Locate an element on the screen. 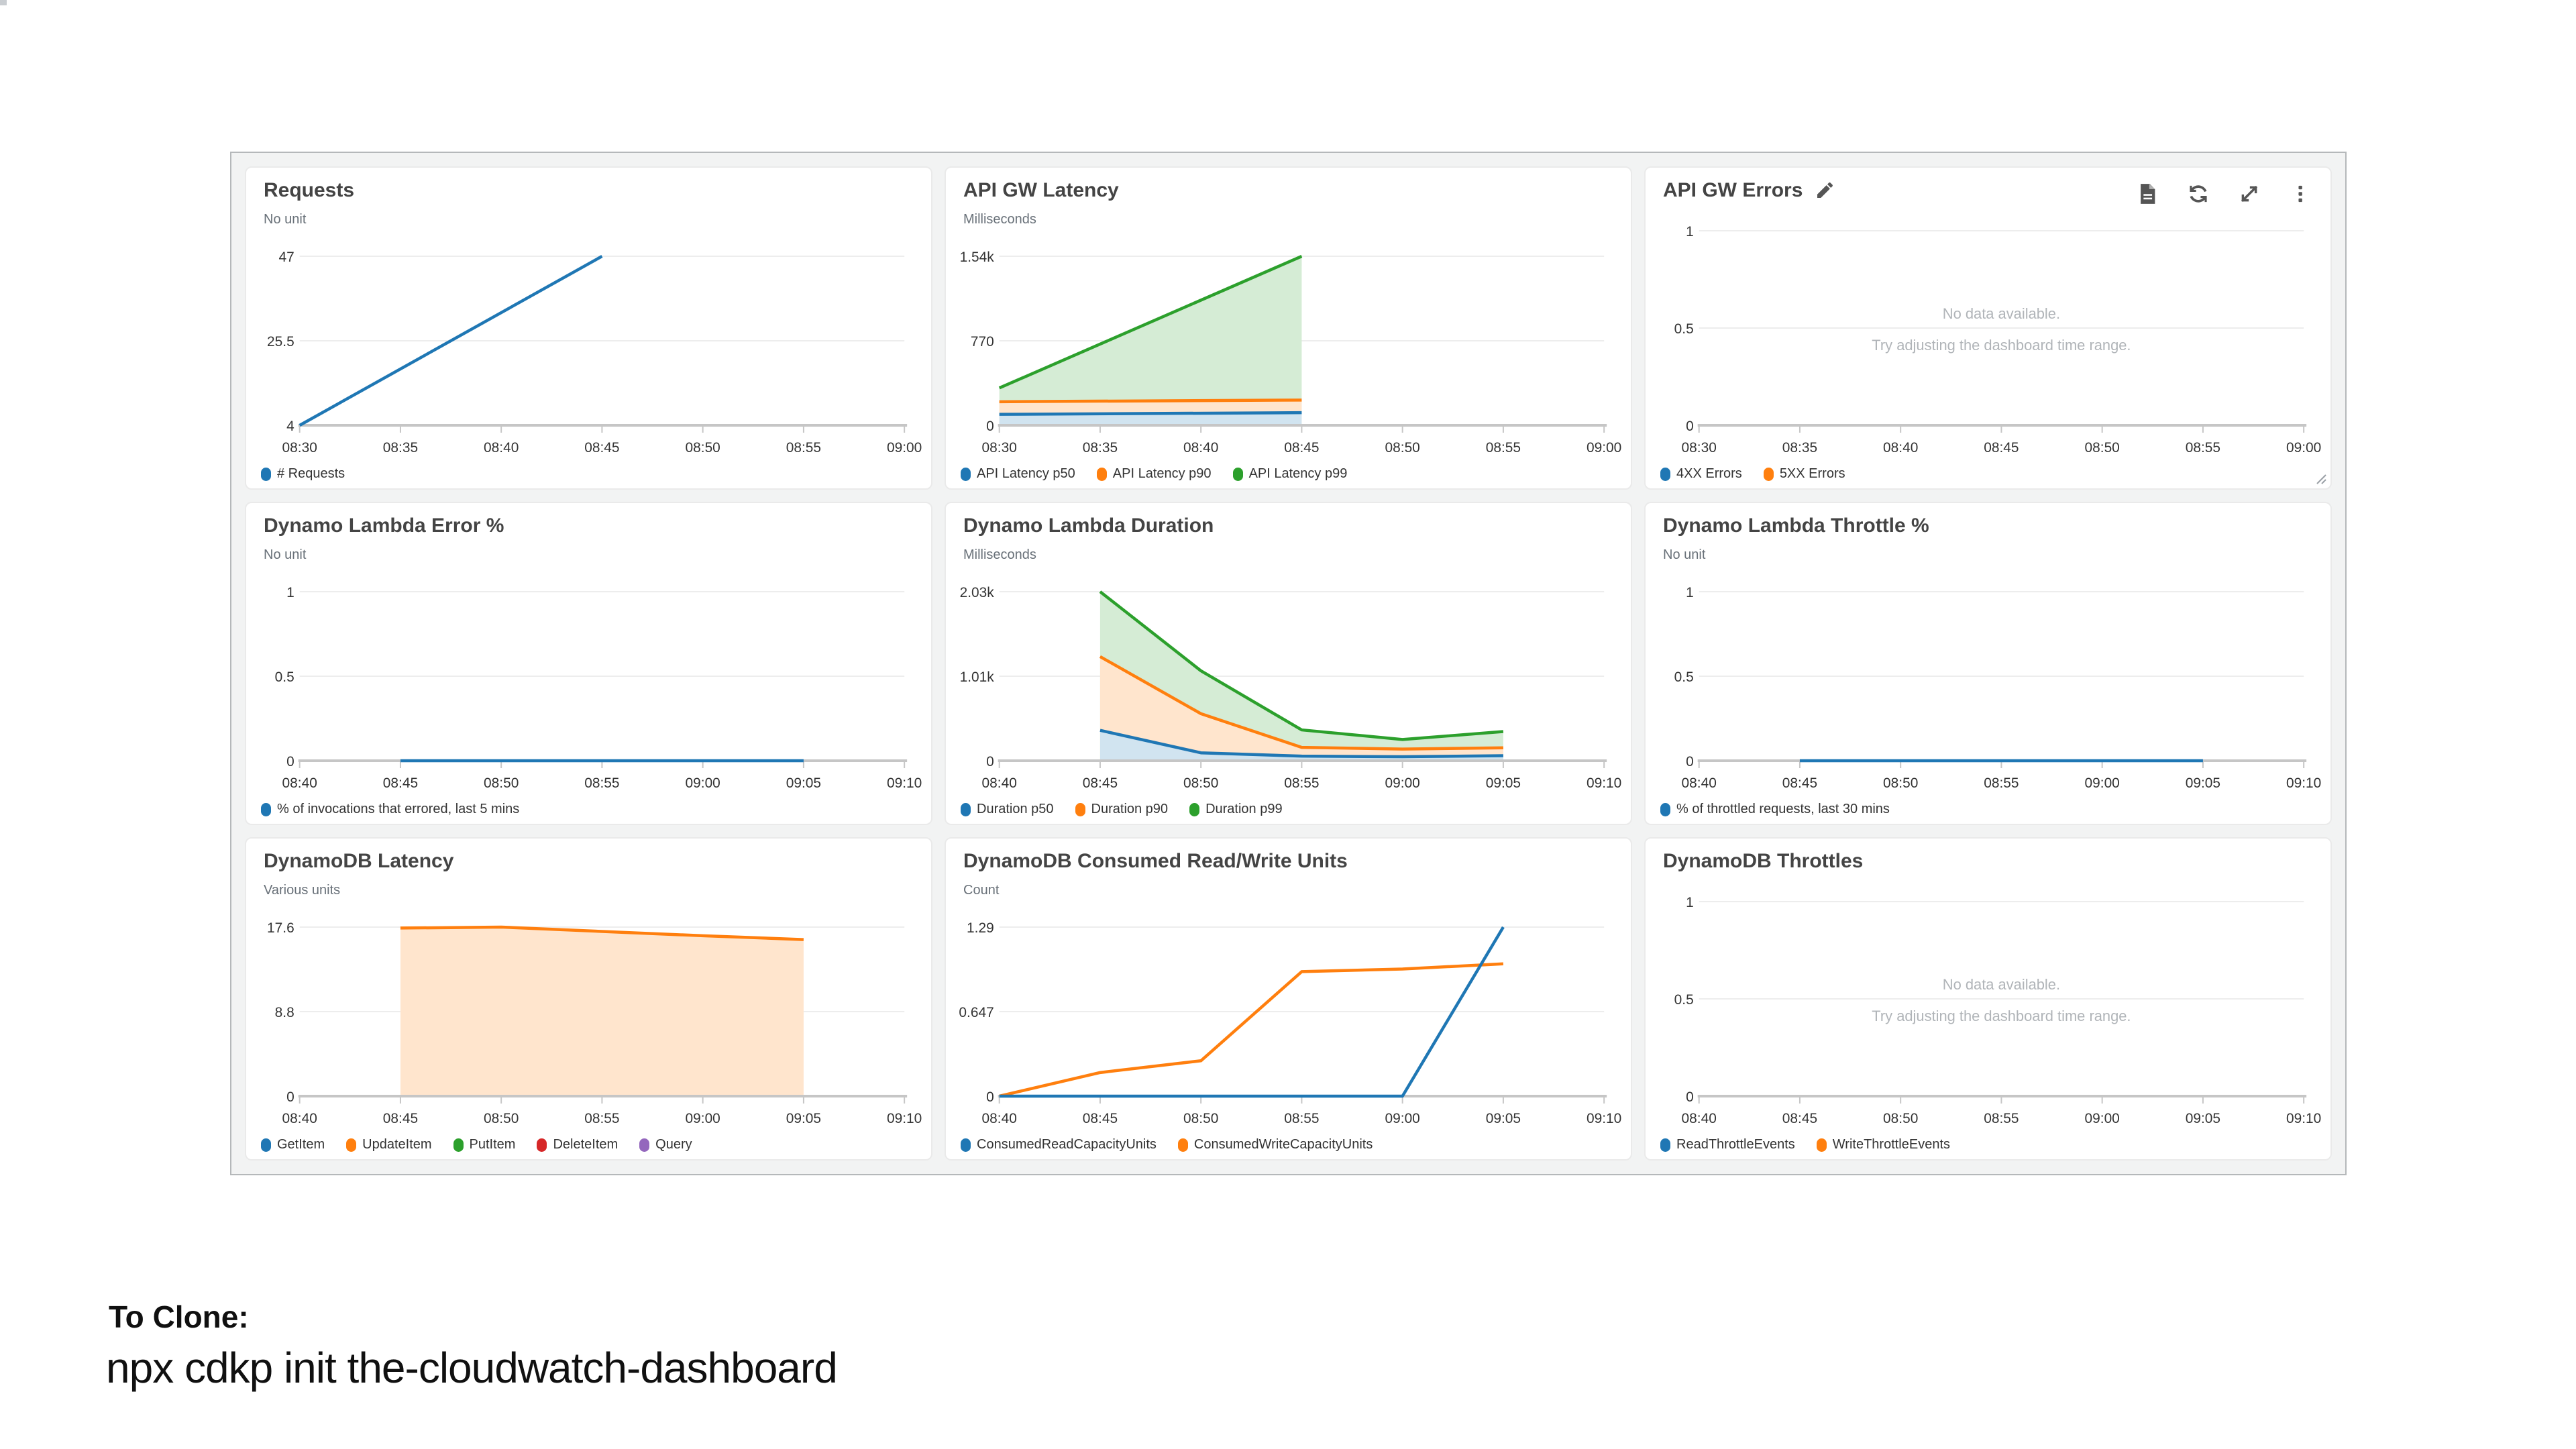 The image size is (2576, 1449). panel-title: API GW Latency is located at coordinates (1041, 190).